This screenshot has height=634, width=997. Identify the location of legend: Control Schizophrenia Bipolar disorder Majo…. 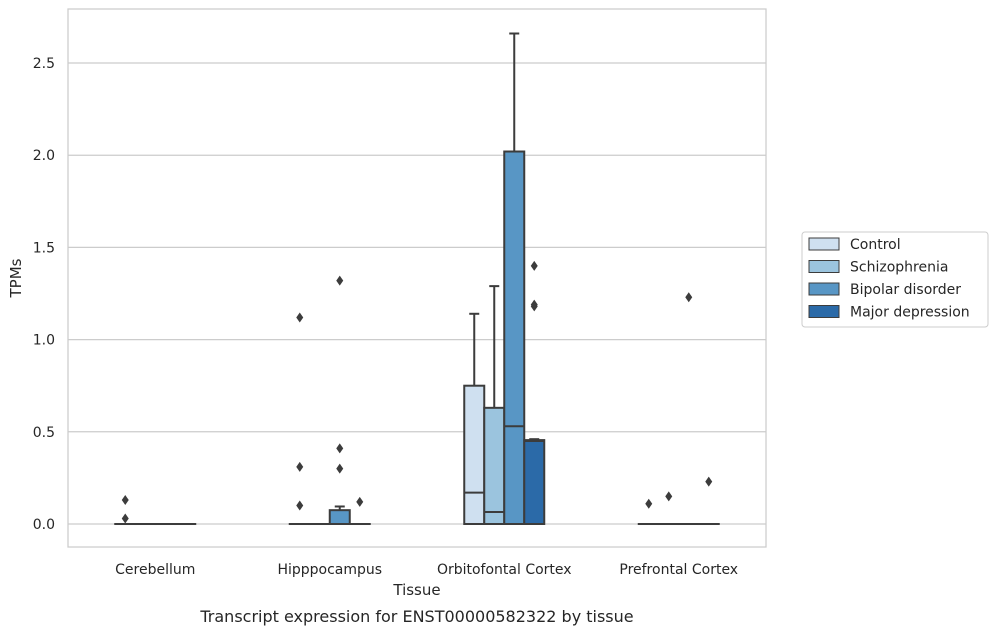
(895, 279).